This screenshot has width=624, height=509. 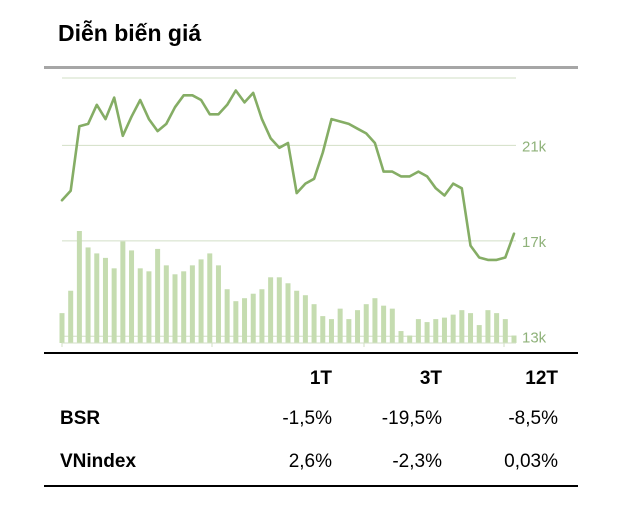 I want to click on column-header-3t: 3T, so click(x=430, y=378).